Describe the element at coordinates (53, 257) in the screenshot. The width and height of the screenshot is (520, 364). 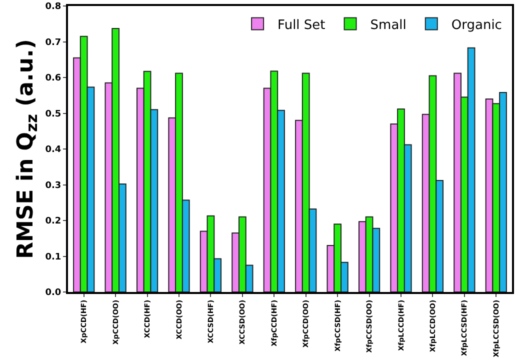
I see `y-tick-label: 0.1` at that location.